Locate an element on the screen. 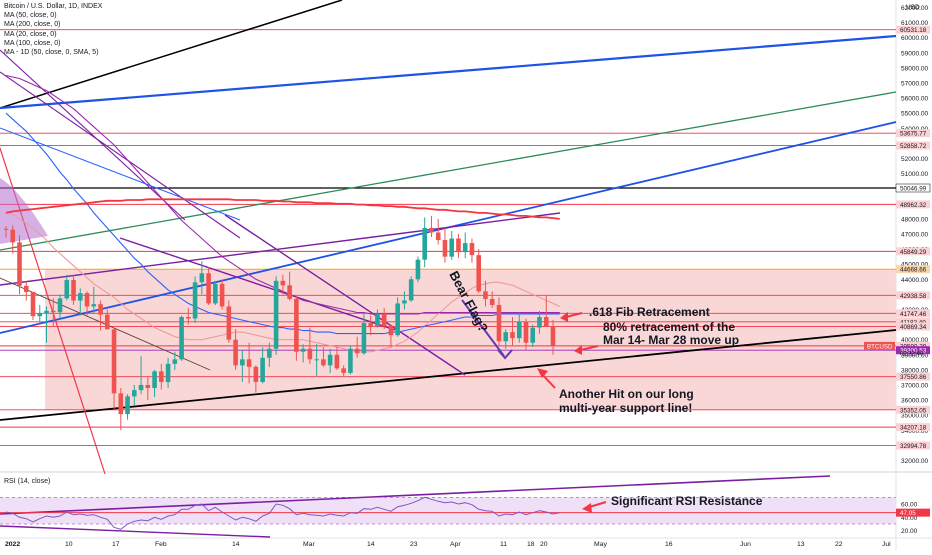  legend-ma20: MA (20, close, 0) is located at coordinates (30, 34).